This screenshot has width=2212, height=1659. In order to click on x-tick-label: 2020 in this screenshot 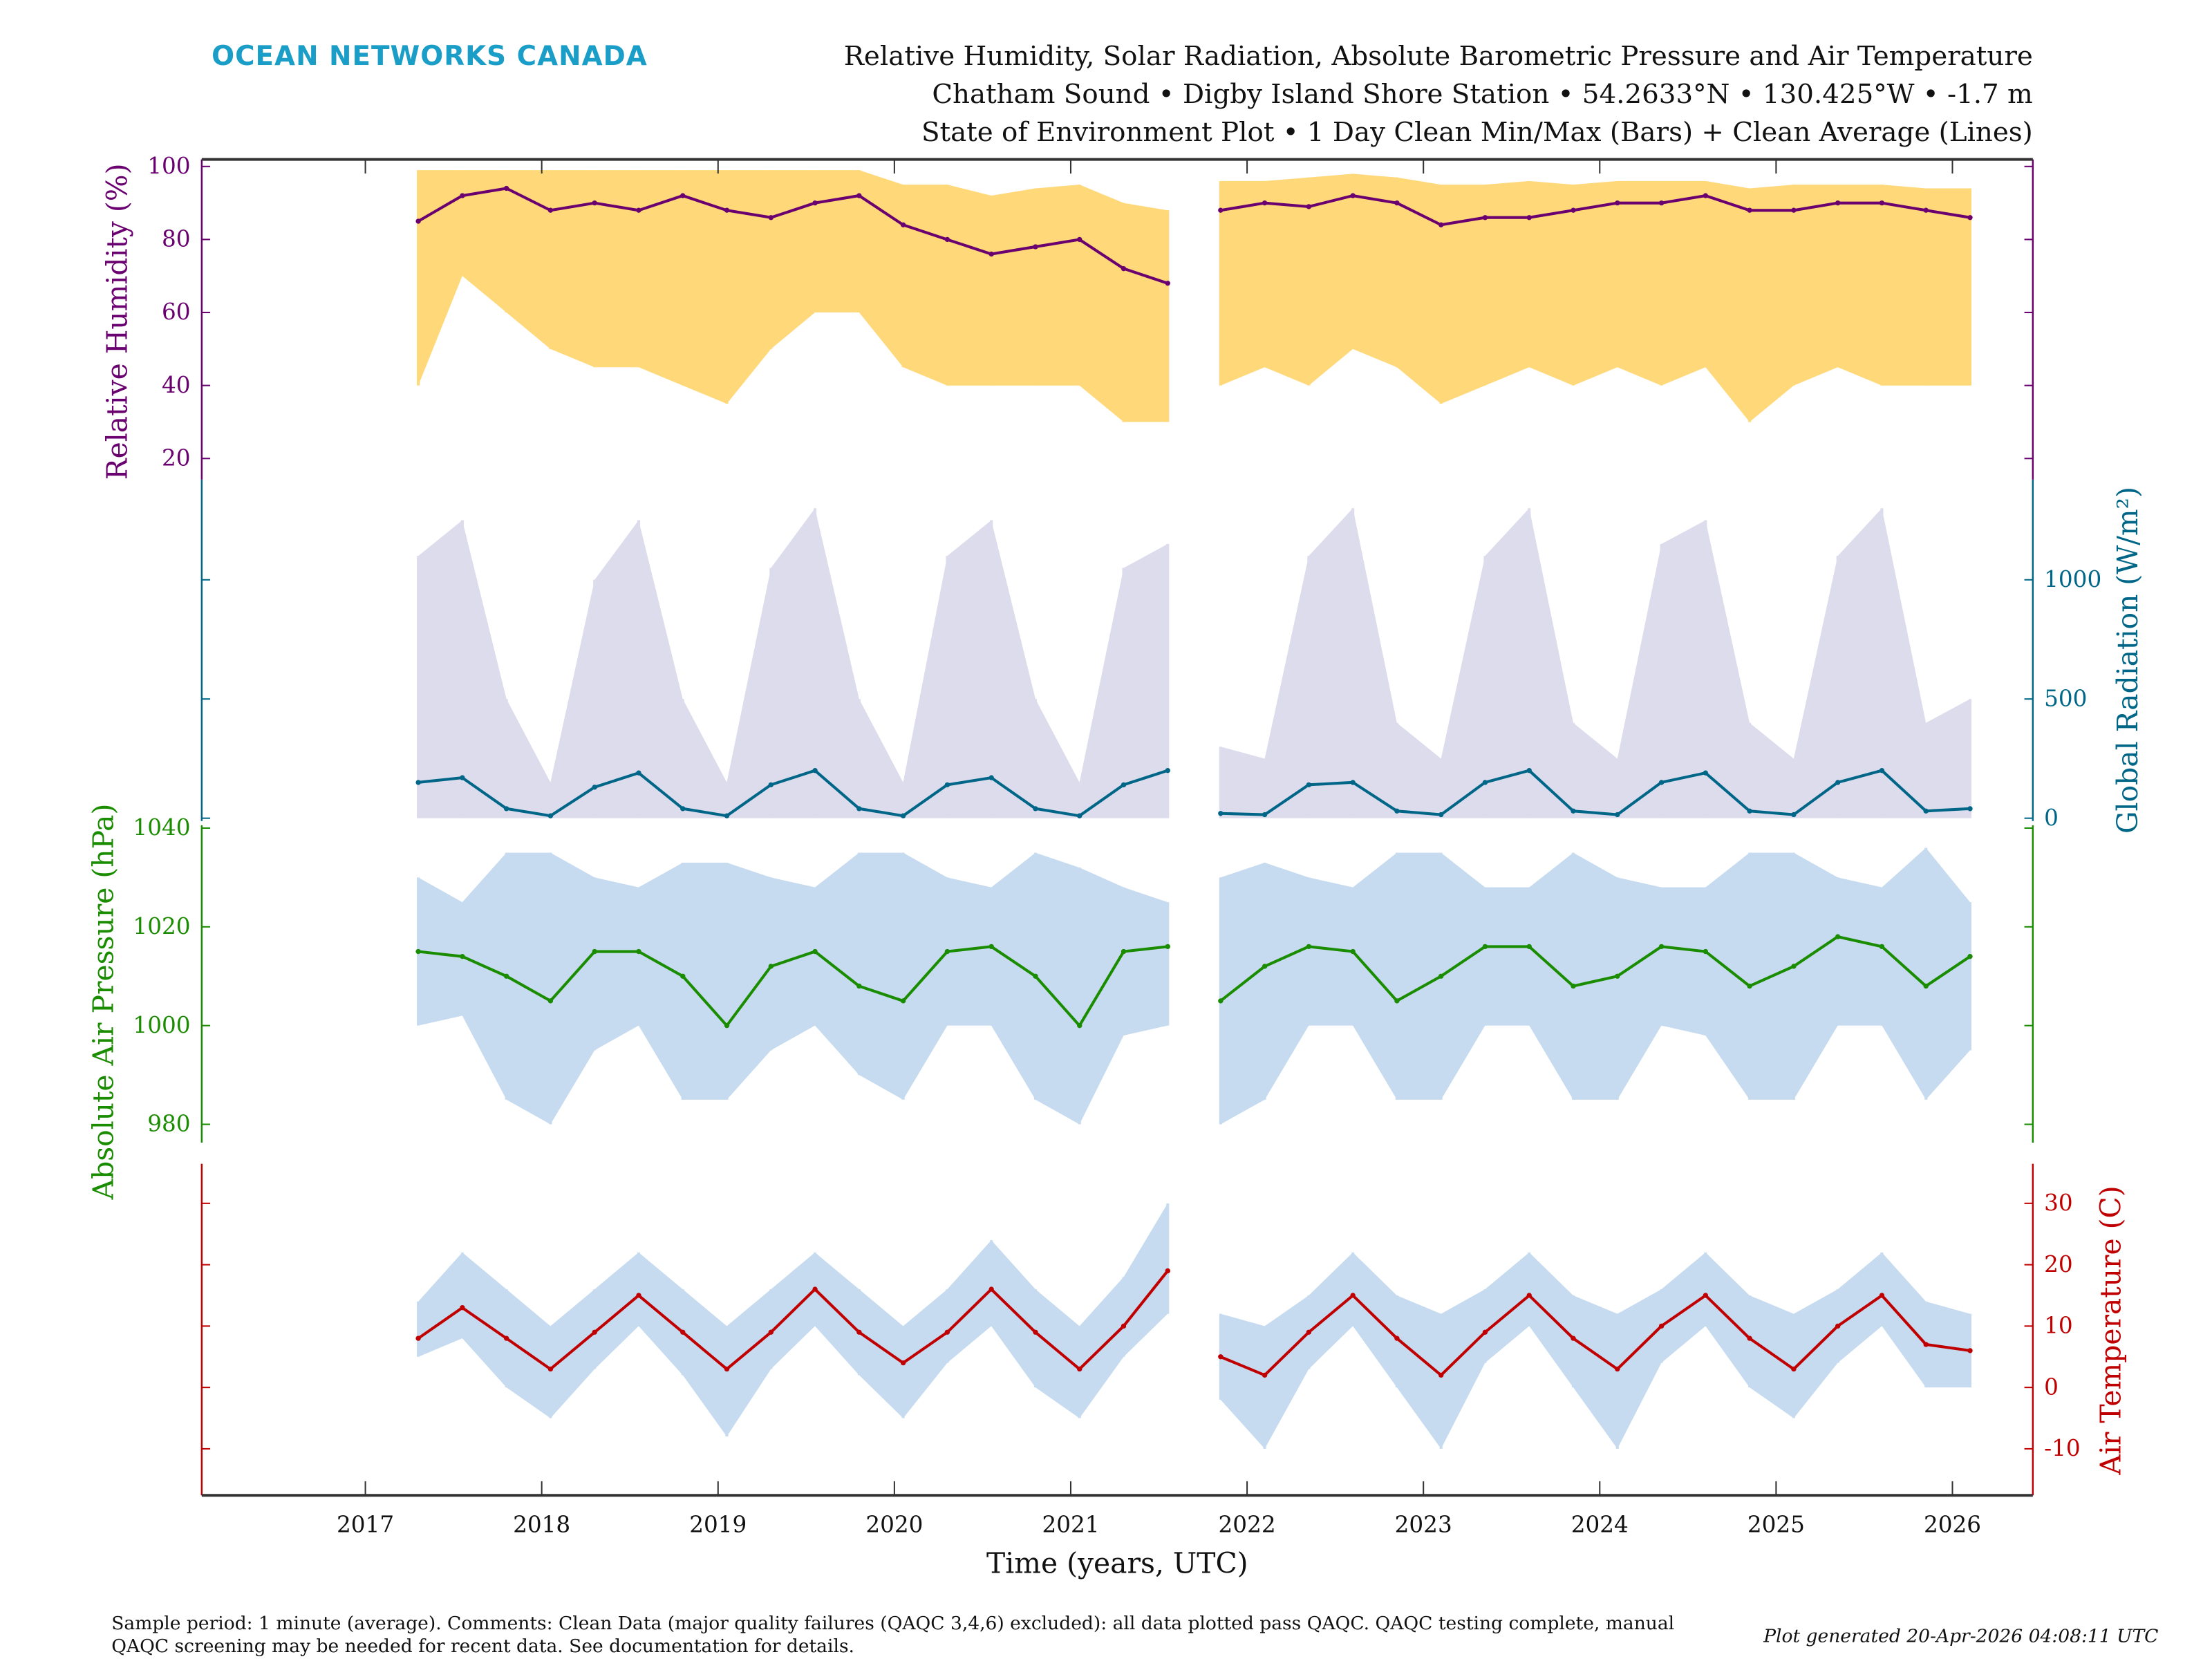, I will do `click(894, 1524)`.